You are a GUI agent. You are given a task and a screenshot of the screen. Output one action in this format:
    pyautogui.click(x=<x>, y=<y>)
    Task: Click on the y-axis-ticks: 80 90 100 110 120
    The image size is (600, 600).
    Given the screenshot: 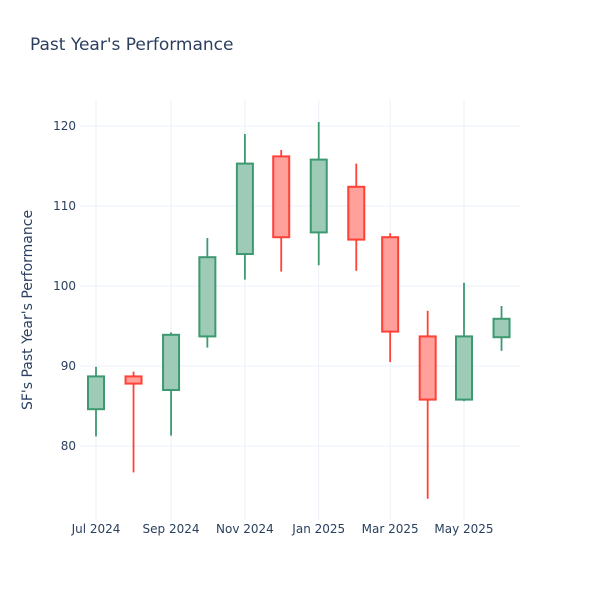 What is the action you would take?
    pyautogui.click(x=64, y=286)
    